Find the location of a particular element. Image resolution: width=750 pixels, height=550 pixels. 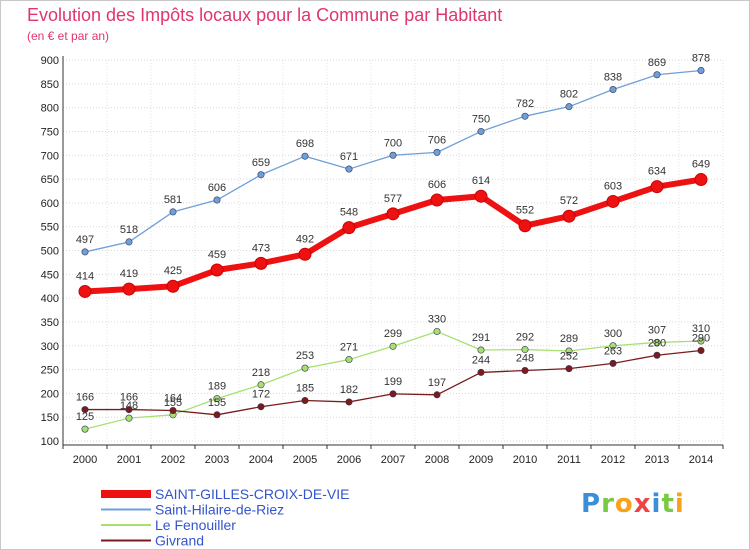

y-tick-label: 350 is located at coordinates (50, 323).